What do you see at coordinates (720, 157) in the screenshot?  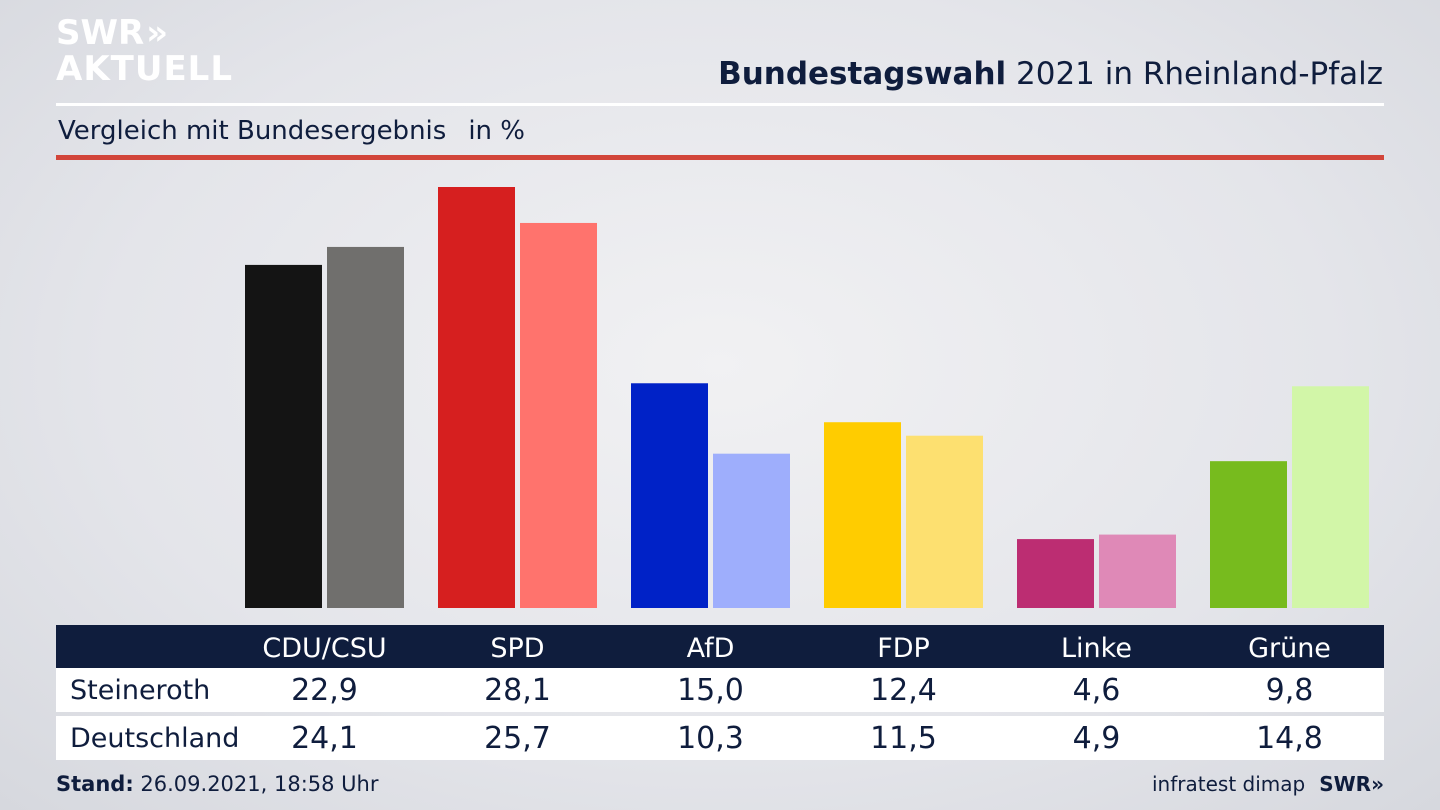 I see `subtitle-divider` at bounding box center [720, 157].